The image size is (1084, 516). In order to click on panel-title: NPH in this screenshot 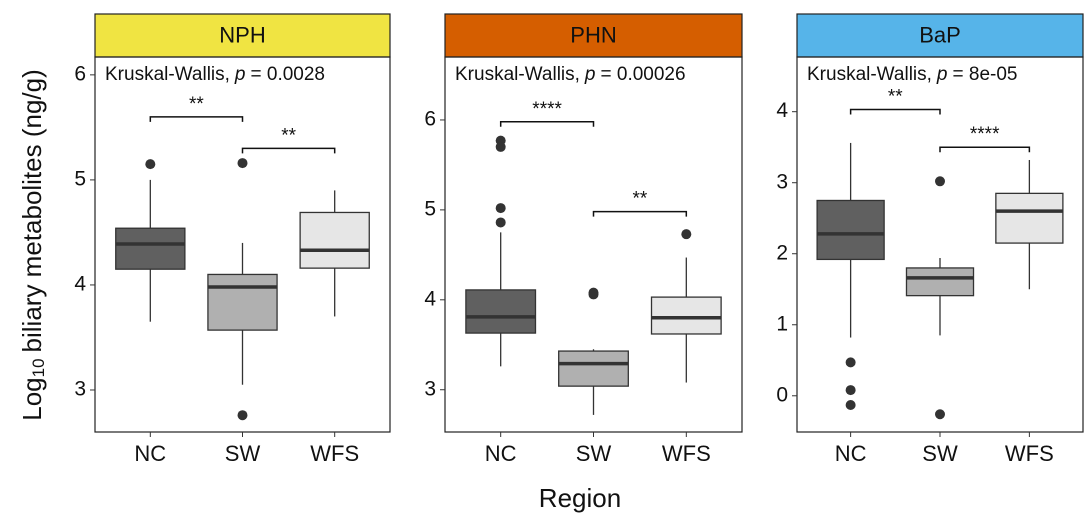, I will do `click(242, 34)`.